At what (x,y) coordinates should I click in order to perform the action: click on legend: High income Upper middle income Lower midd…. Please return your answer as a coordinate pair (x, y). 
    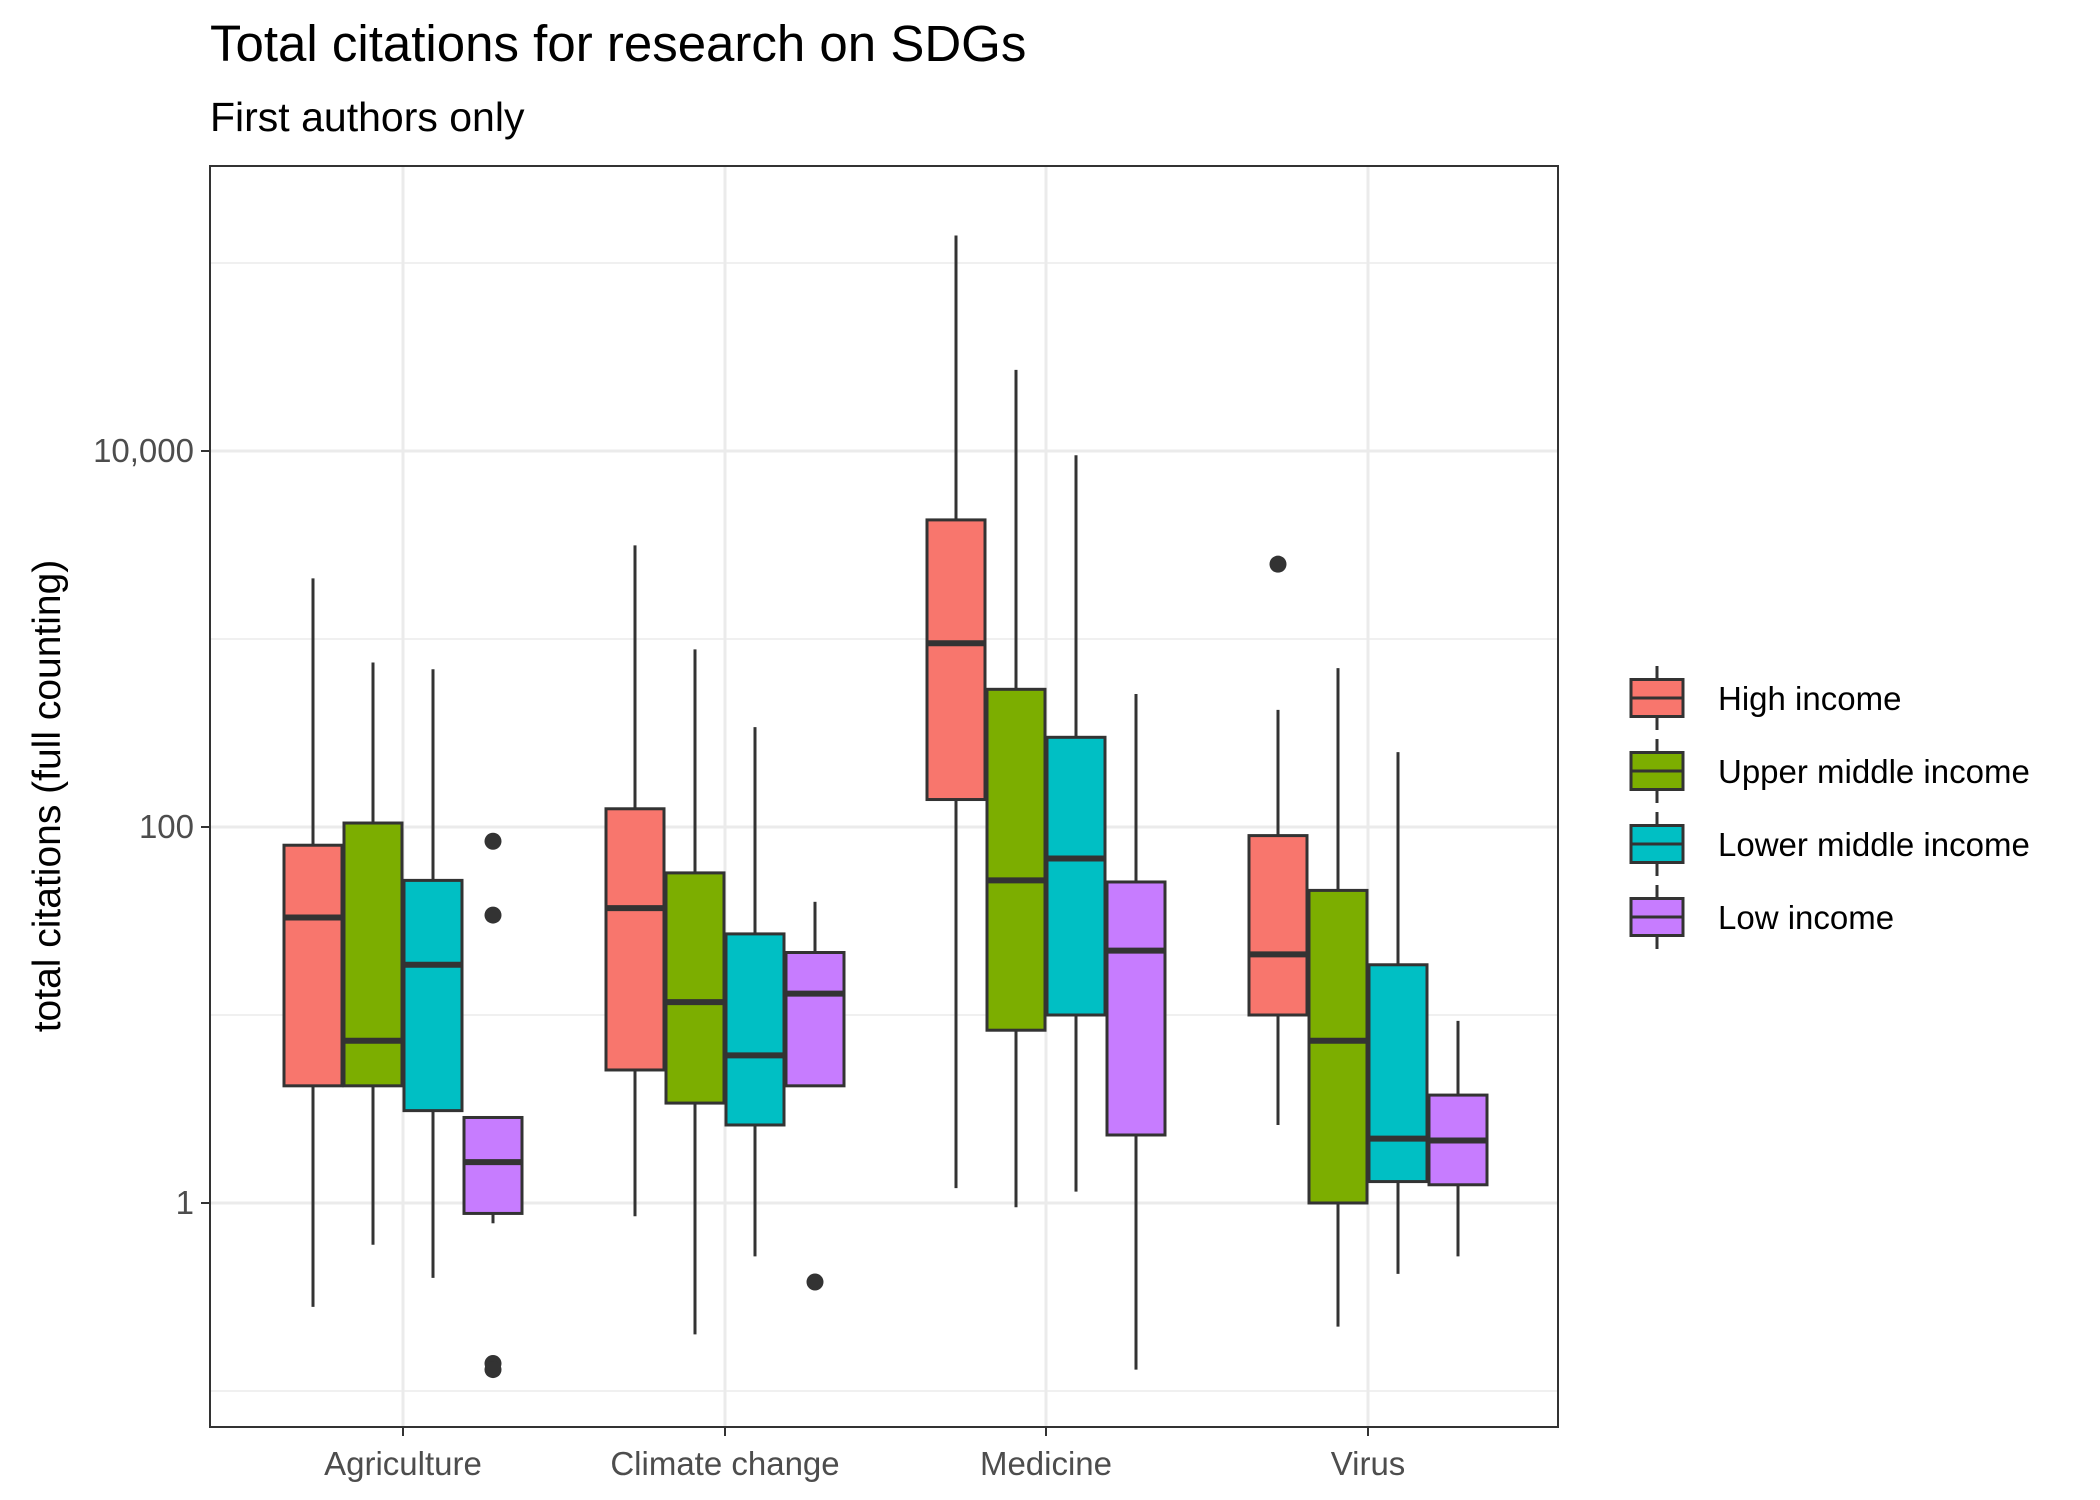
    Looking at the image, I should click on (1829, 807).